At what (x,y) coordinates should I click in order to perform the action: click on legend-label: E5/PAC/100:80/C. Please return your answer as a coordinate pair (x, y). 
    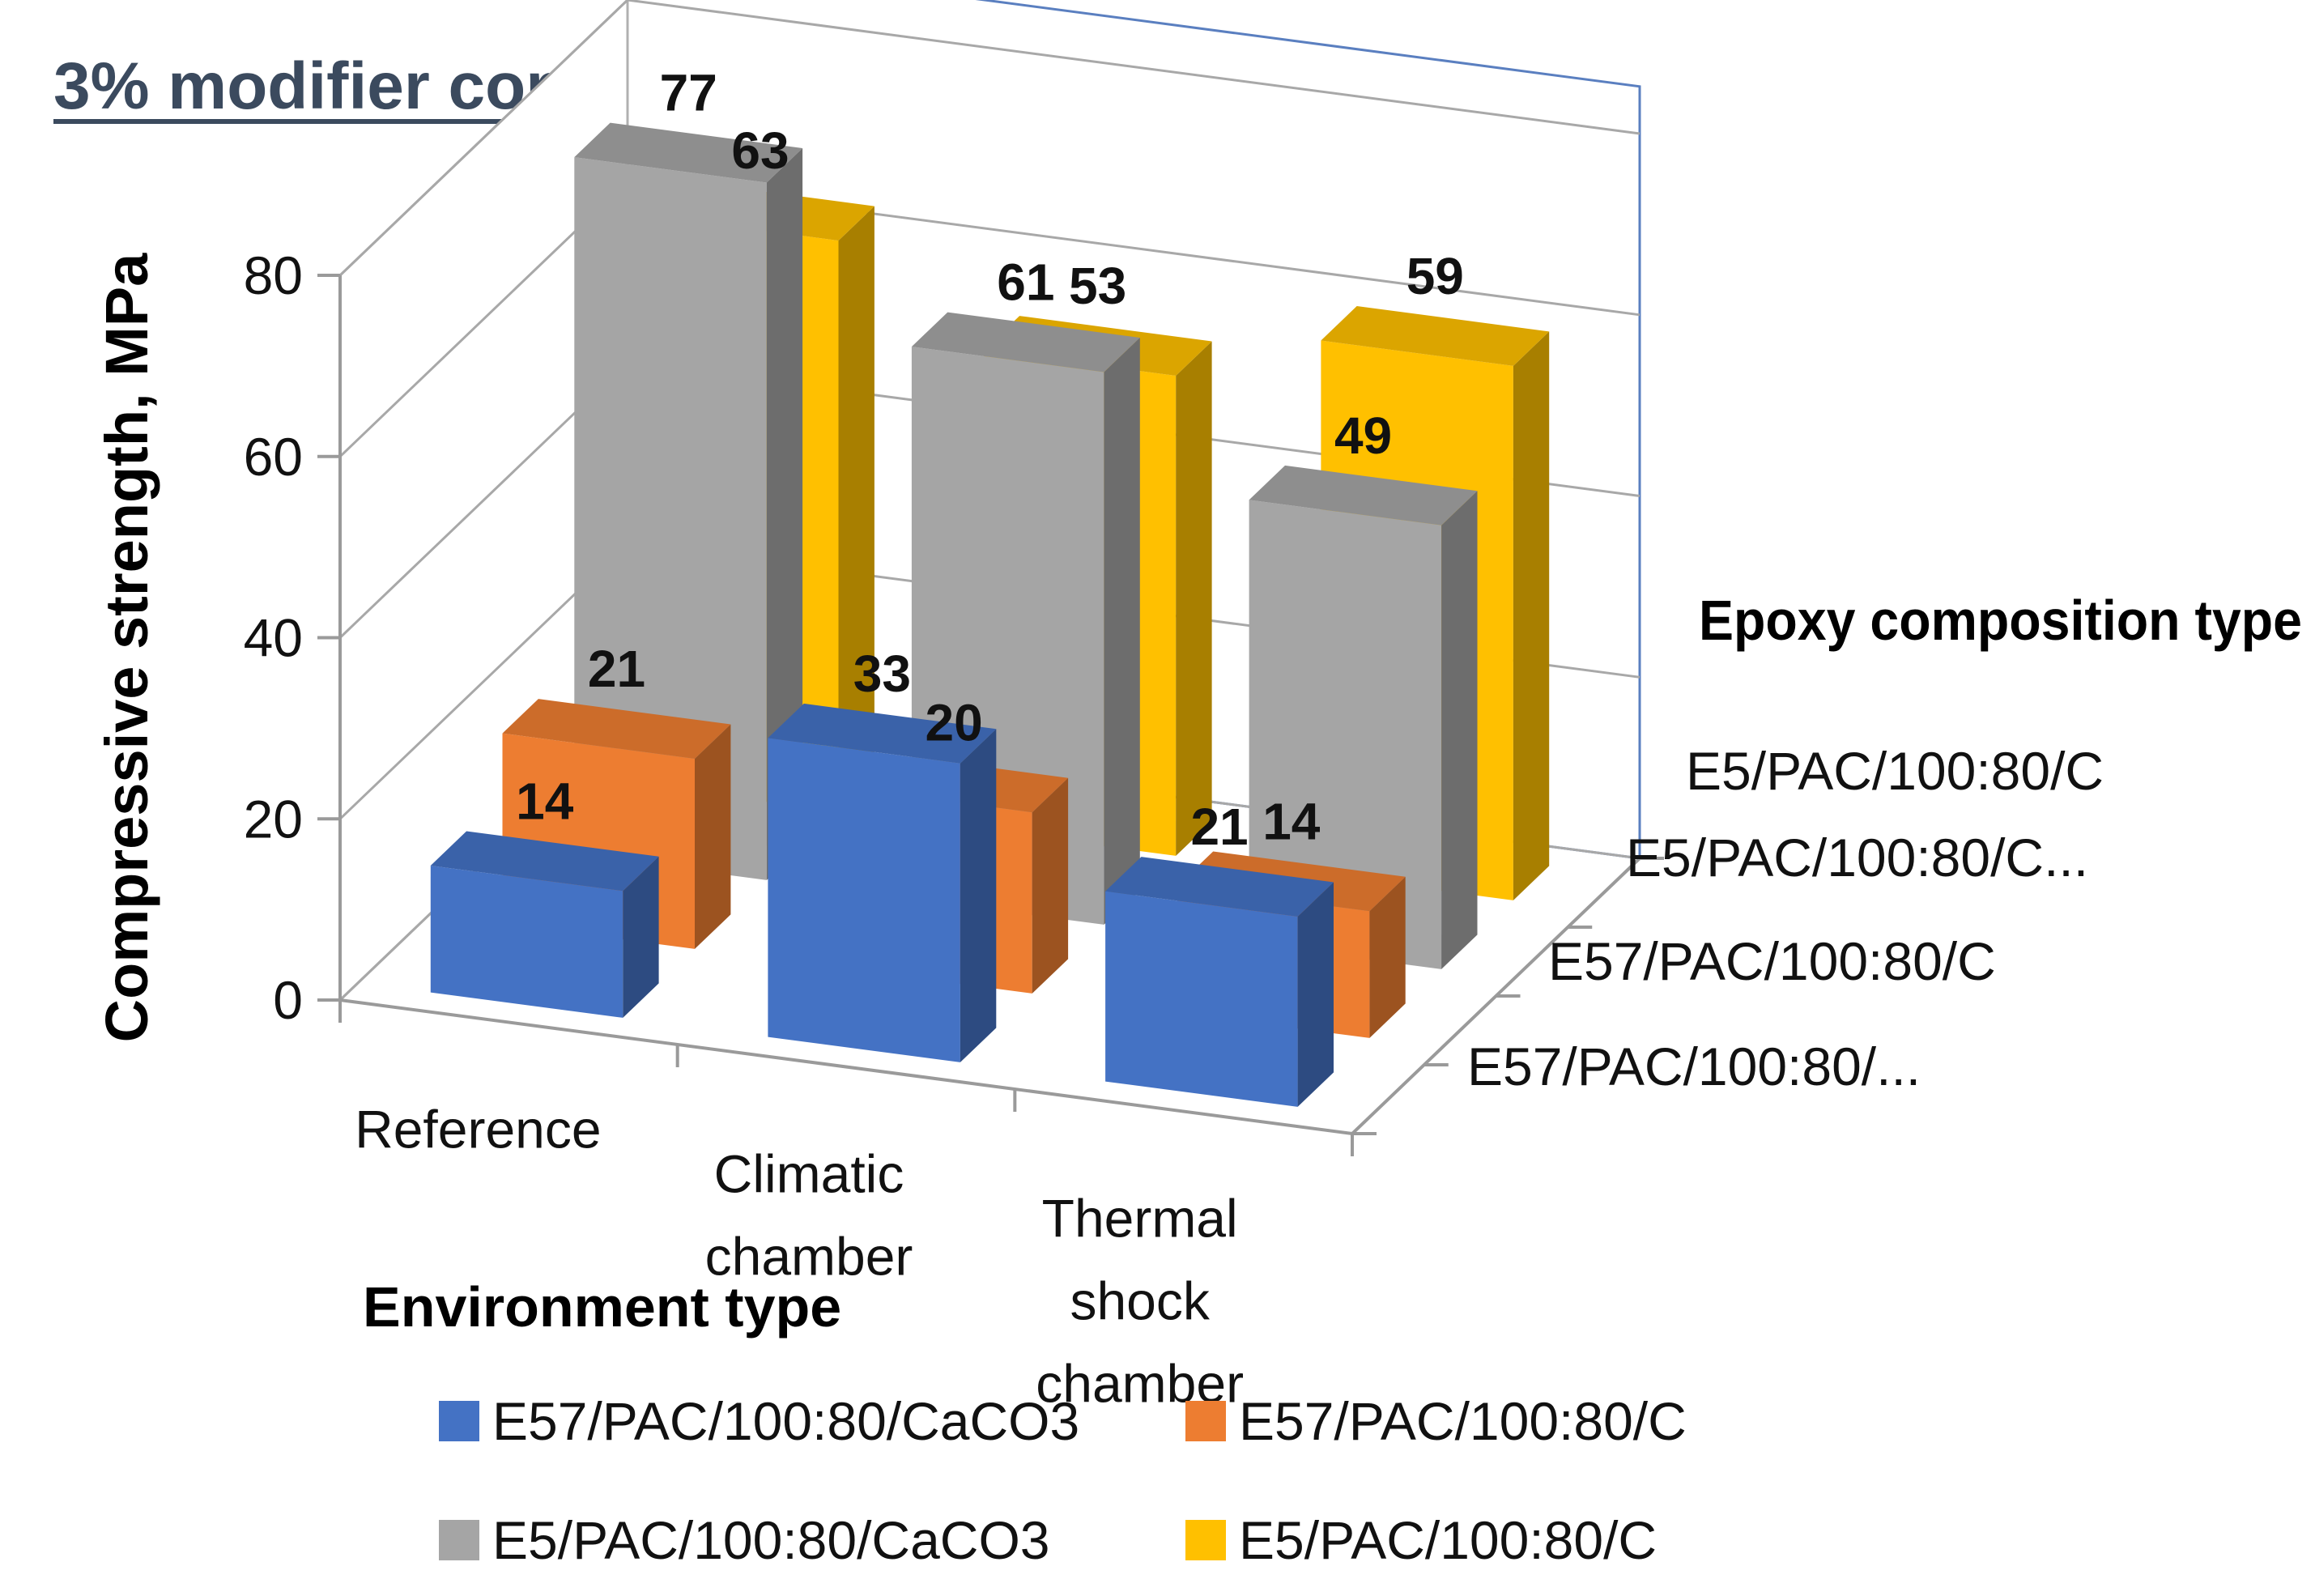
    Looking at the image, I should click on (1448, 1540).